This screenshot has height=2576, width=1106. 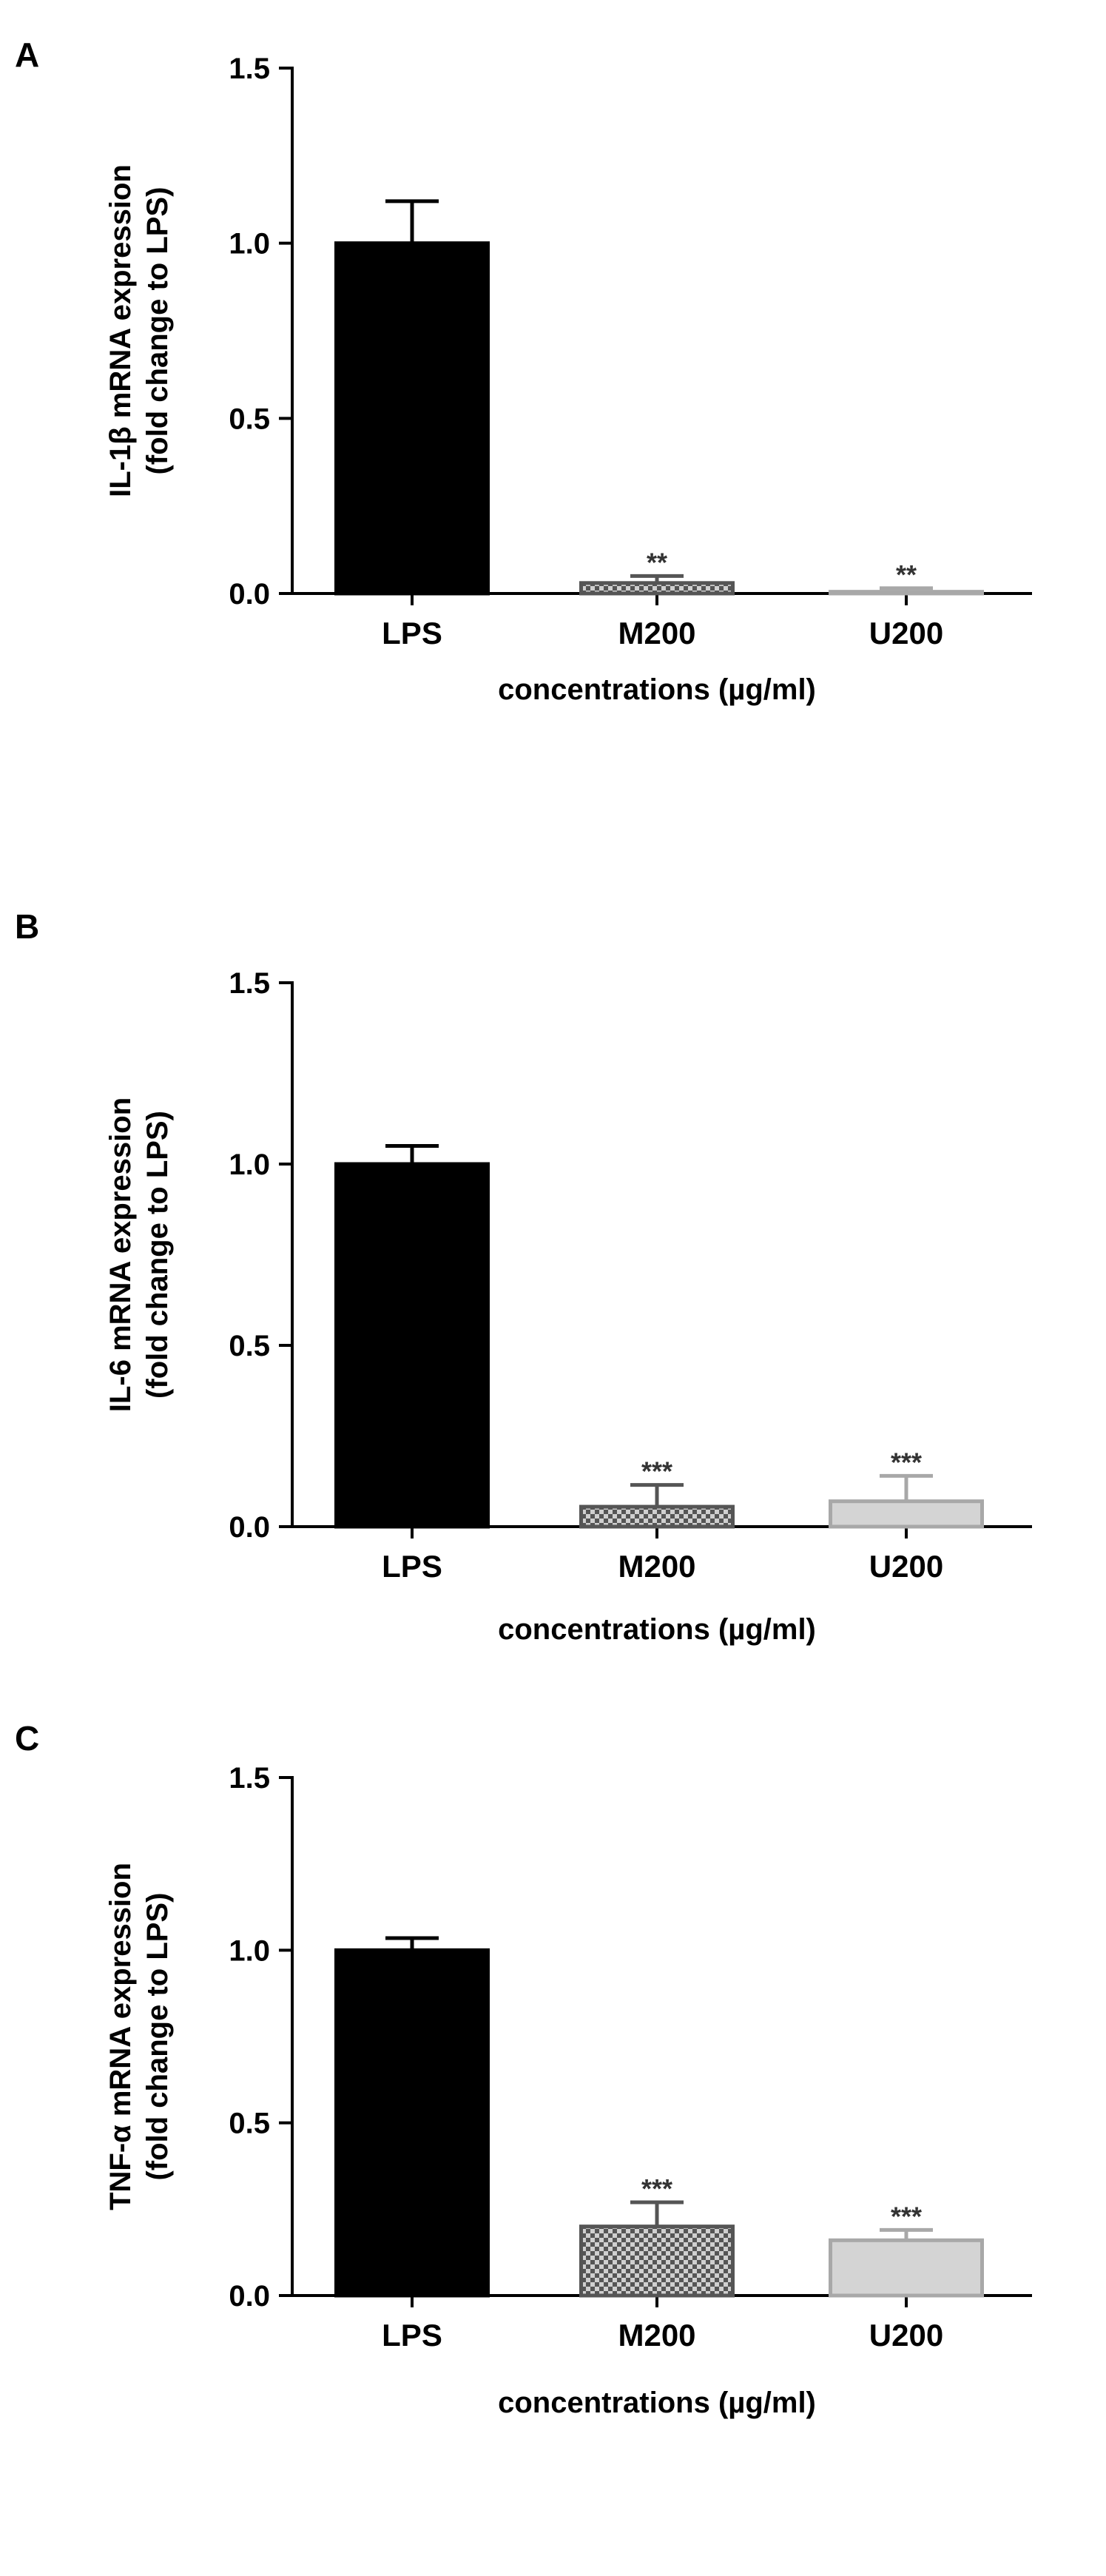 I want to click on panel-label: C, so click(x=27, y=1738).